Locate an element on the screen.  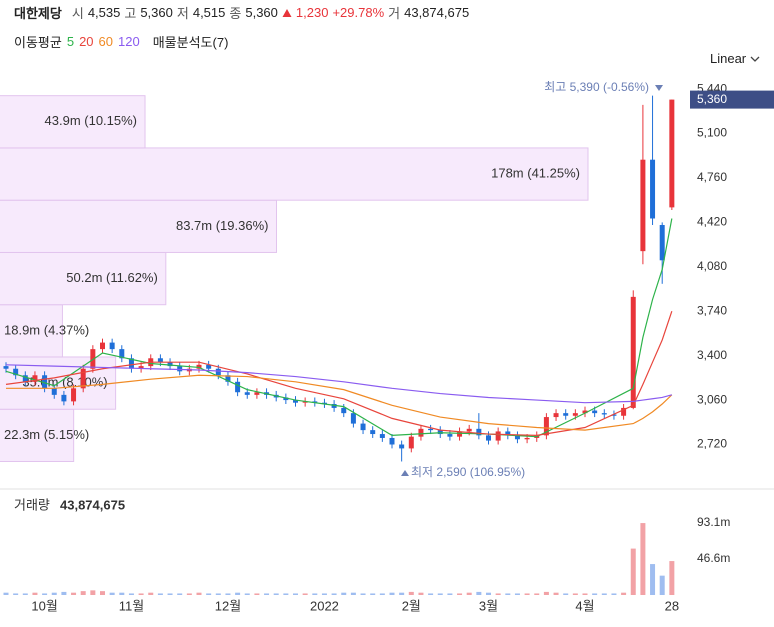
x-tick-label: 2월 is located at coordinates (411, 605).